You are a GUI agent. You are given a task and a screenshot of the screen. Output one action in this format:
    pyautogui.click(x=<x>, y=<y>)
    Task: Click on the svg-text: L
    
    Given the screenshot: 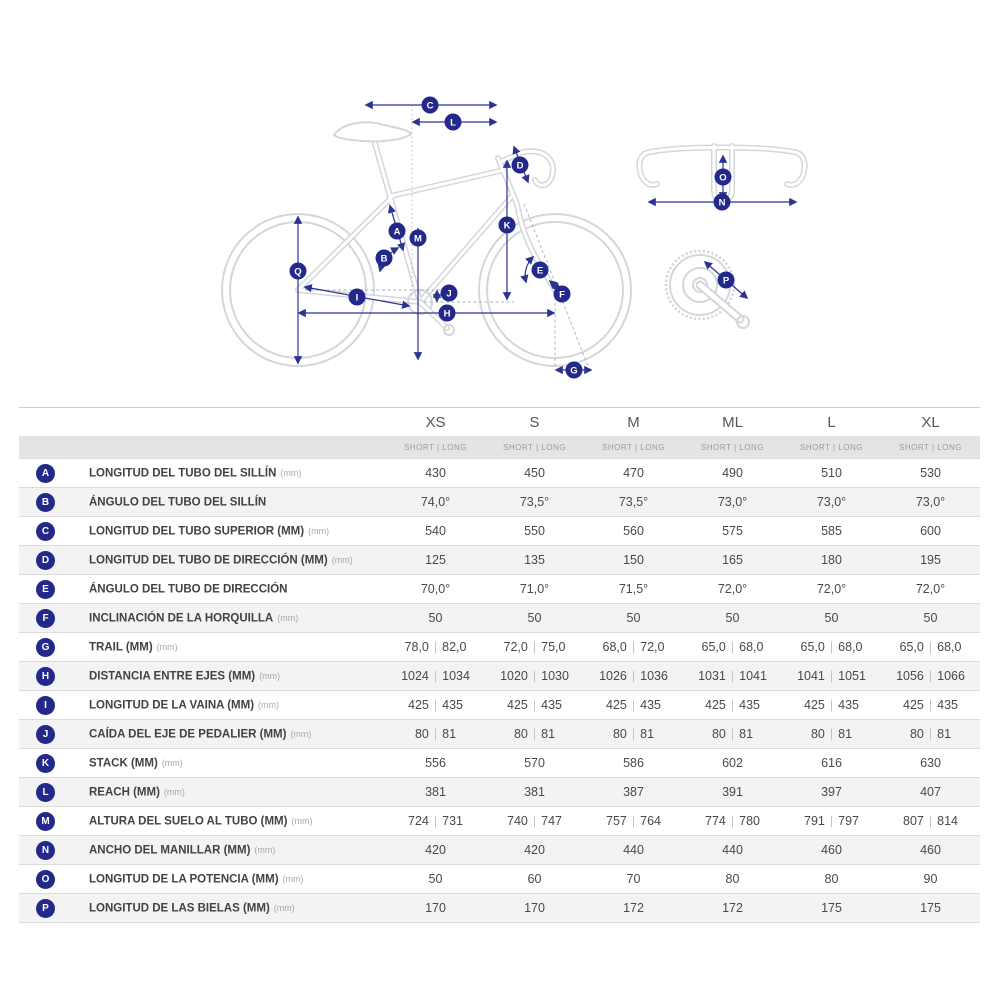 What is the action you would take?
    pyautogui.click(x=453, y=123)
    